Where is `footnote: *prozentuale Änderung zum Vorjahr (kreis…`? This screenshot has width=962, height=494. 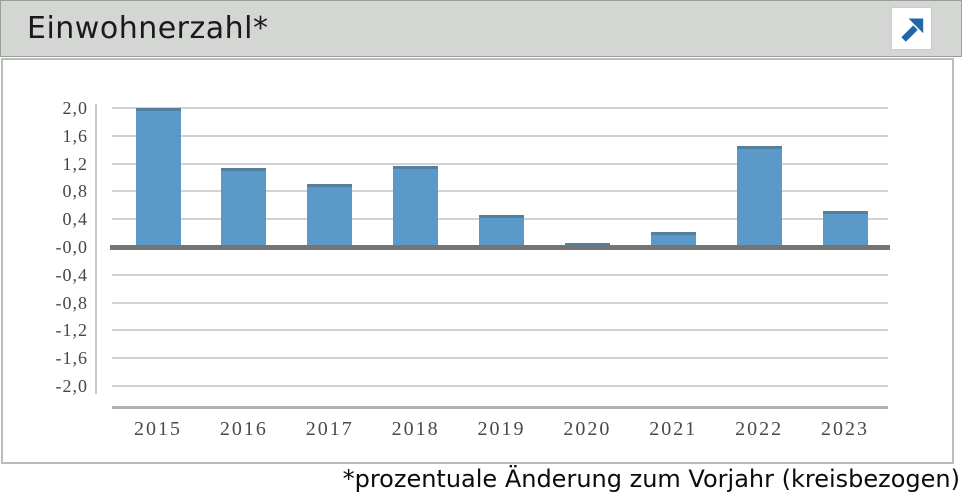
footnote: *prozentuale Änderung zum Vorjahr (kreis… is located at coordinates (651, 479).